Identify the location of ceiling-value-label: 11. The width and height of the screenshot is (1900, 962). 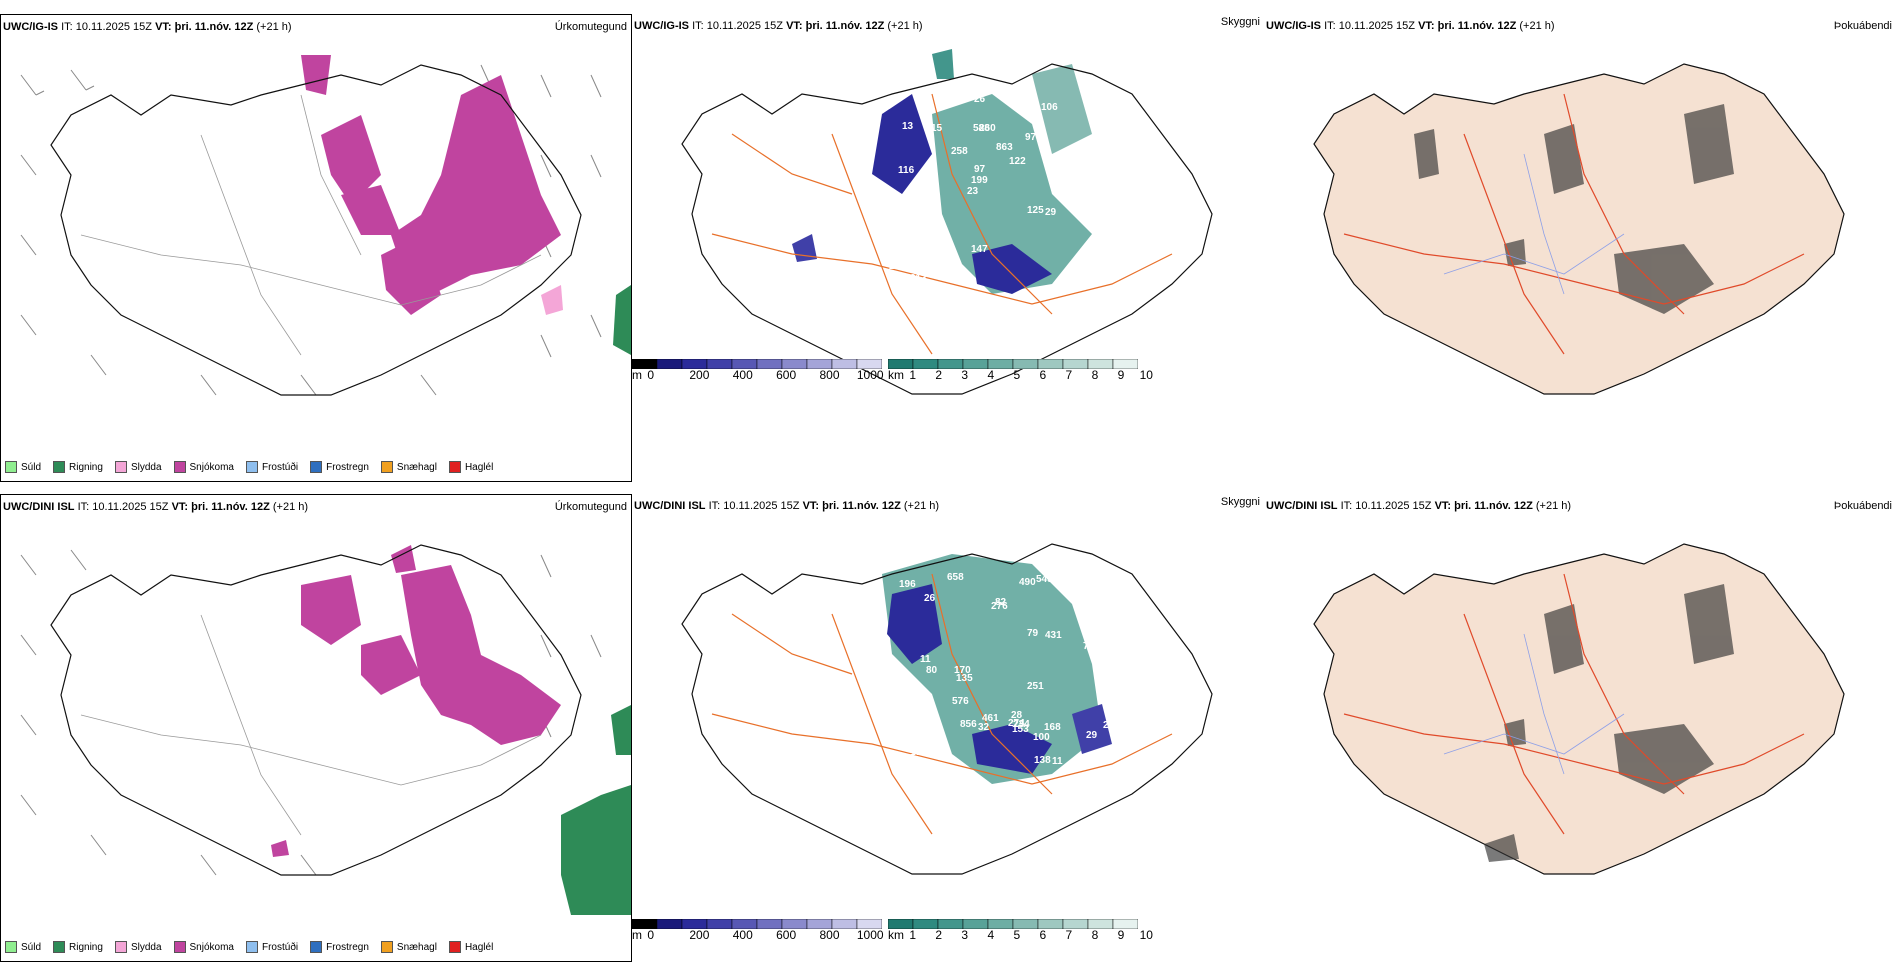
(1057, 761).